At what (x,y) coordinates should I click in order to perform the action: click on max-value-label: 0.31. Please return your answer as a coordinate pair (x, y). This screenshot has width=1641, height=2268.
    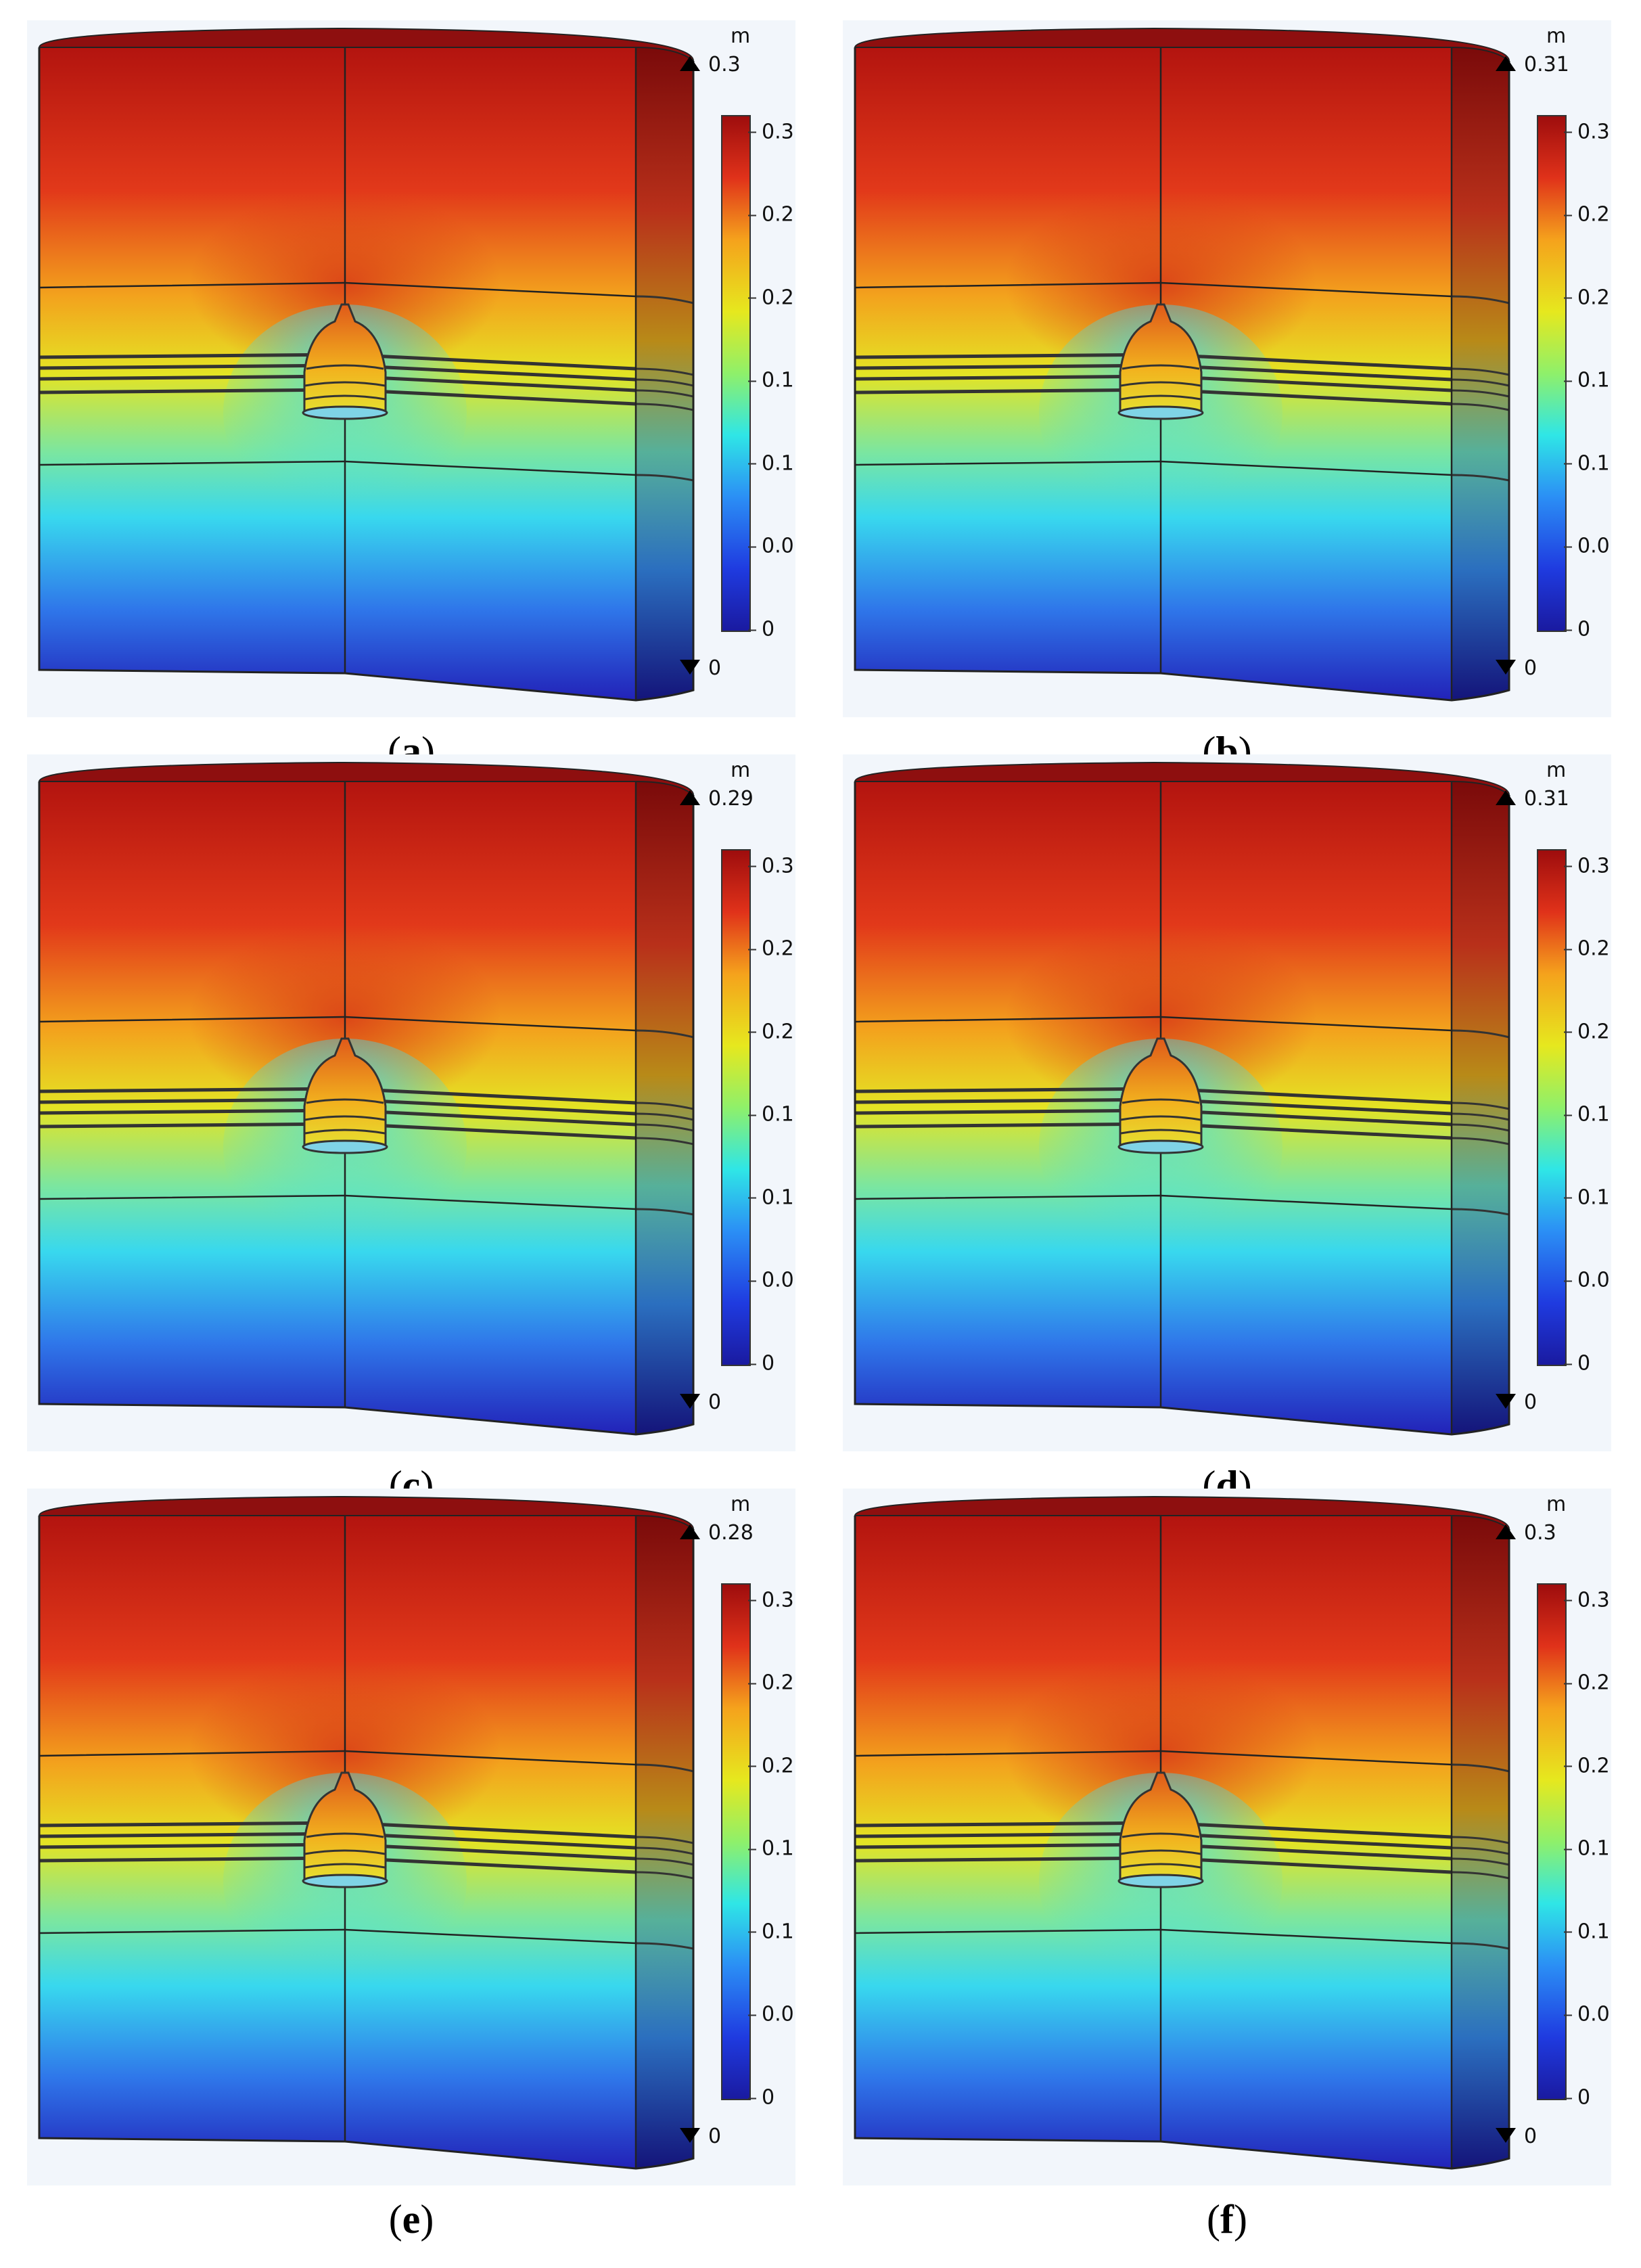
    Looking at the image, I should click on (1532, 799).